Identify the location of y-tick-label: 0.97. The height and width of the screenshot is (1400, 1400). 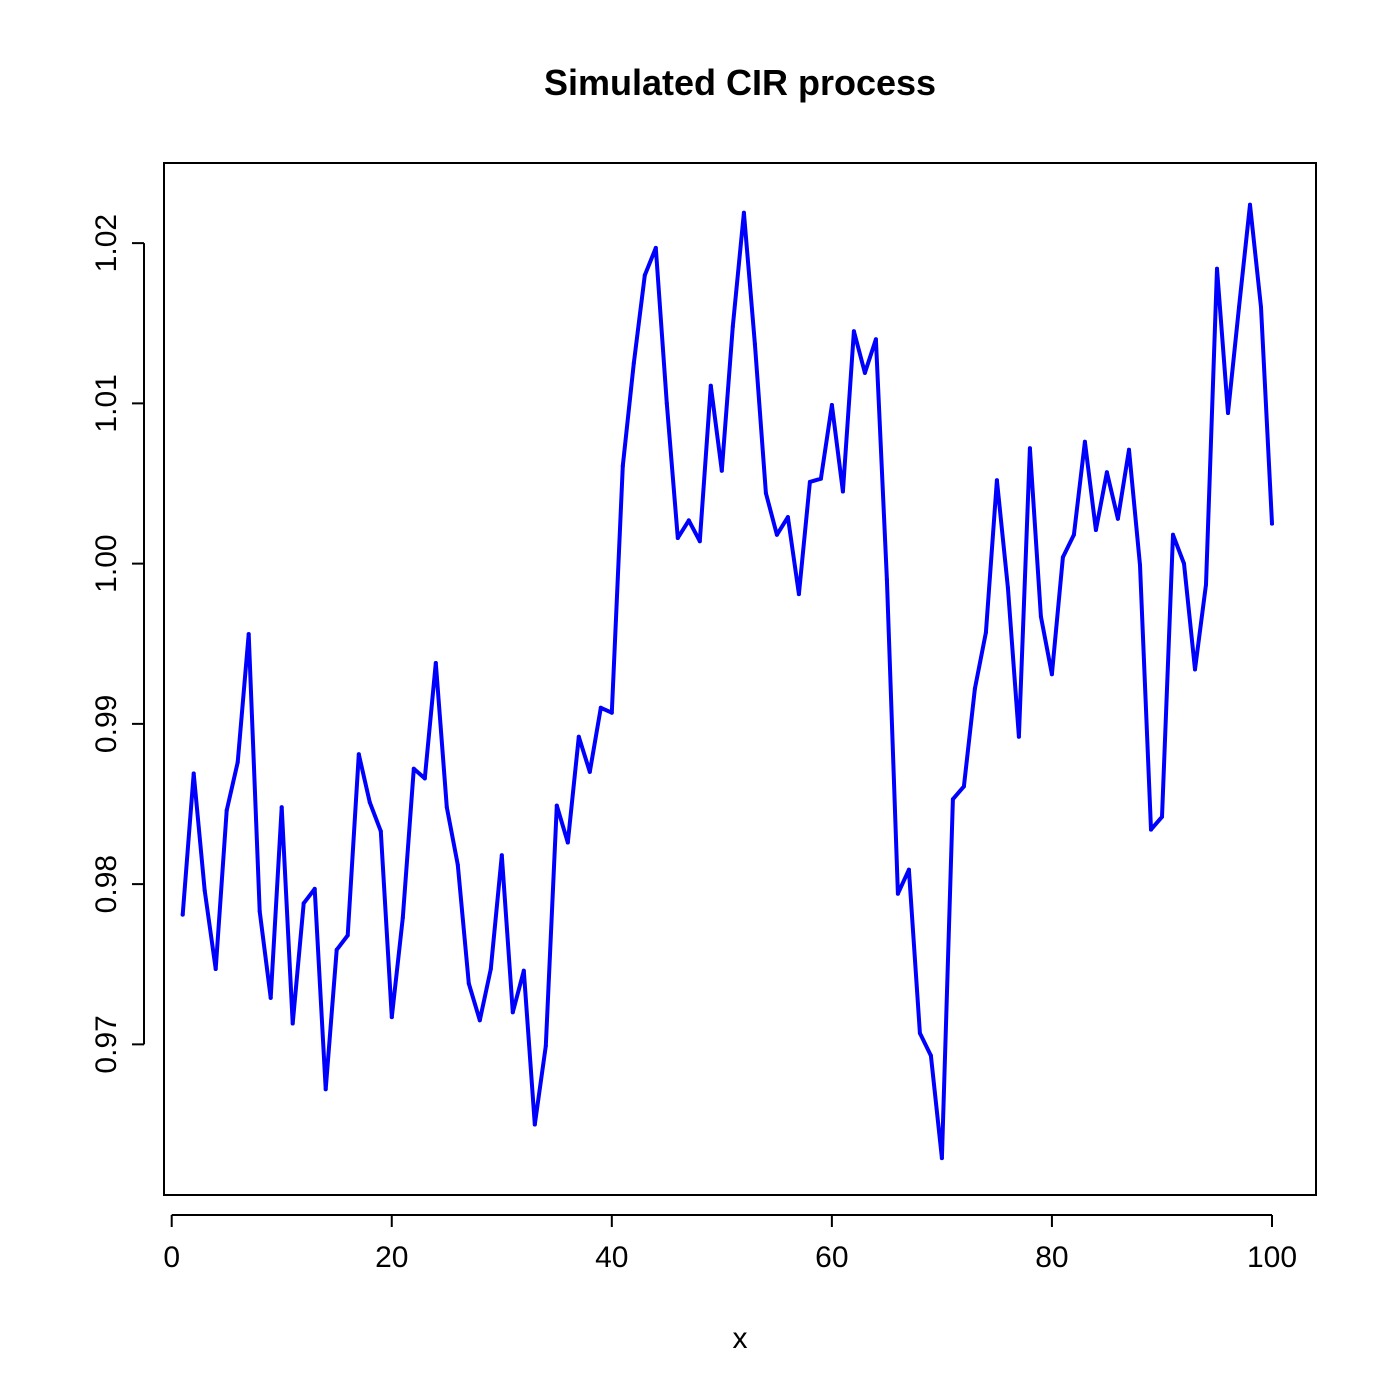
(106, 1044).